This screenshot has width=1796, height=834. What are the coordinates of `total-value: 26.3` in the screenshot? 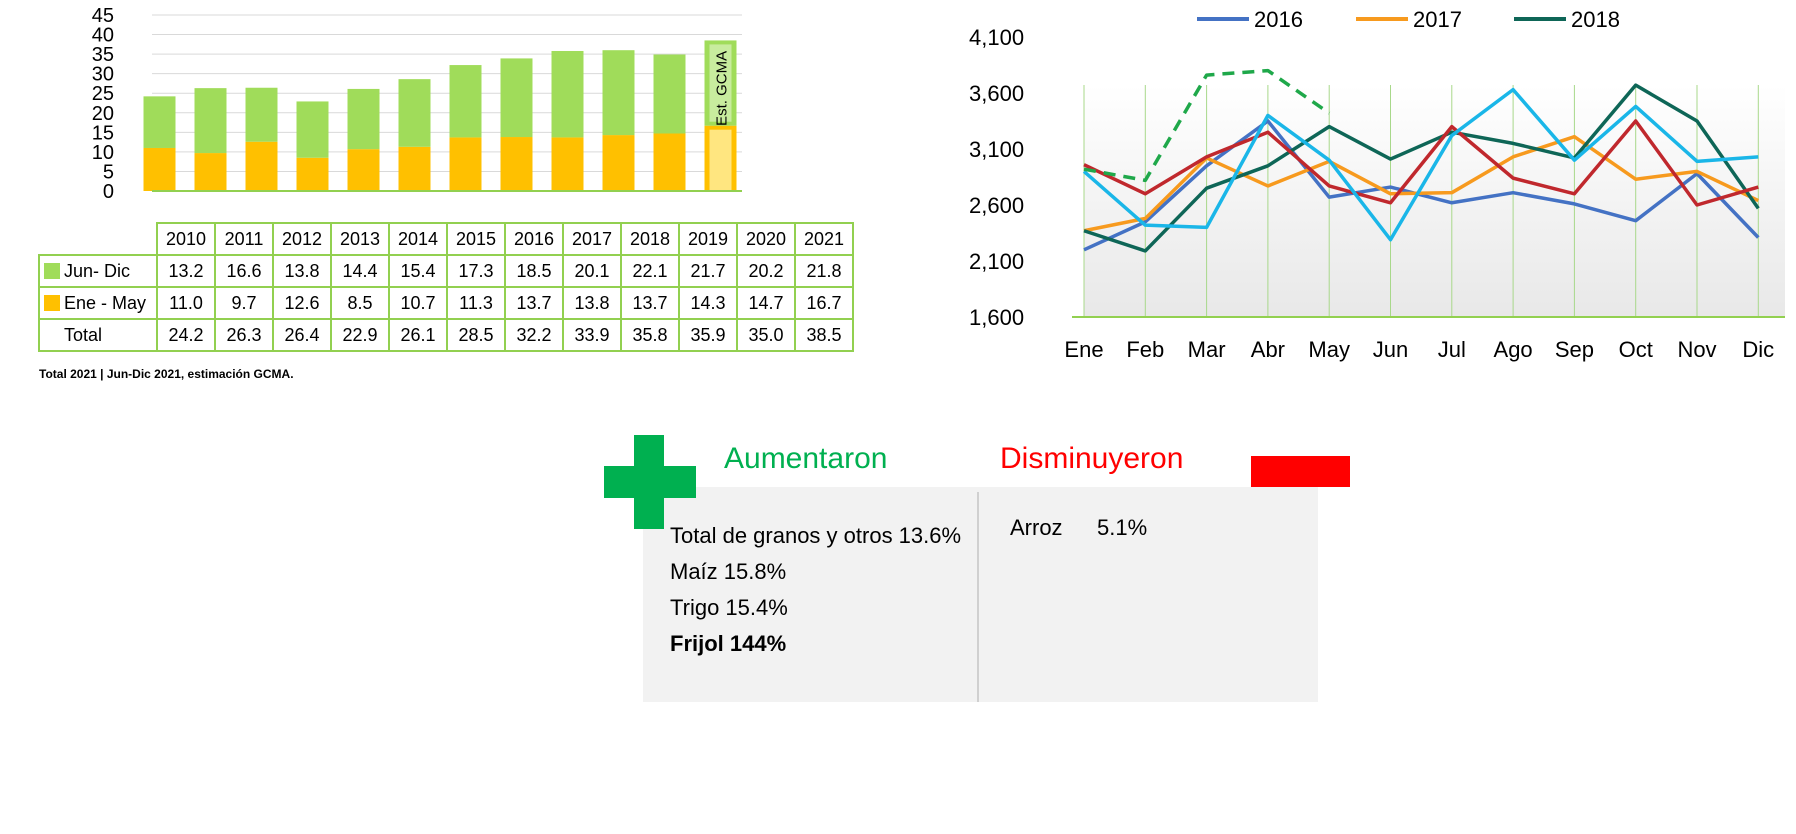 It's located at (244, 335).